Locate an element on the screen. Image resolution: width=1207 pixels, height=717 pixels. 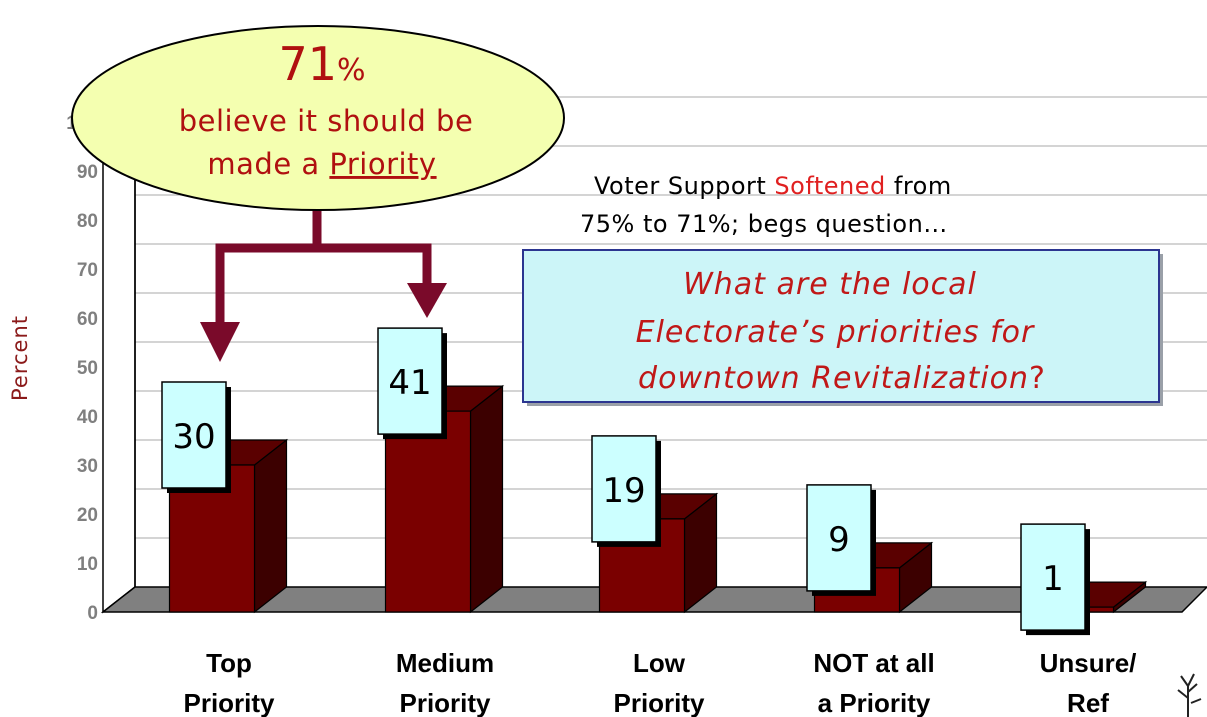
note-line1-red: Softened is located at coordinates (829, 186).